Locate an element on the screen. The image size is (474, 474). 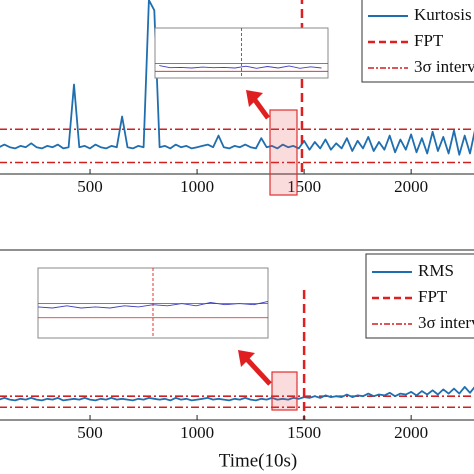
legend-label: RMS is located at coordinates (436, 270).